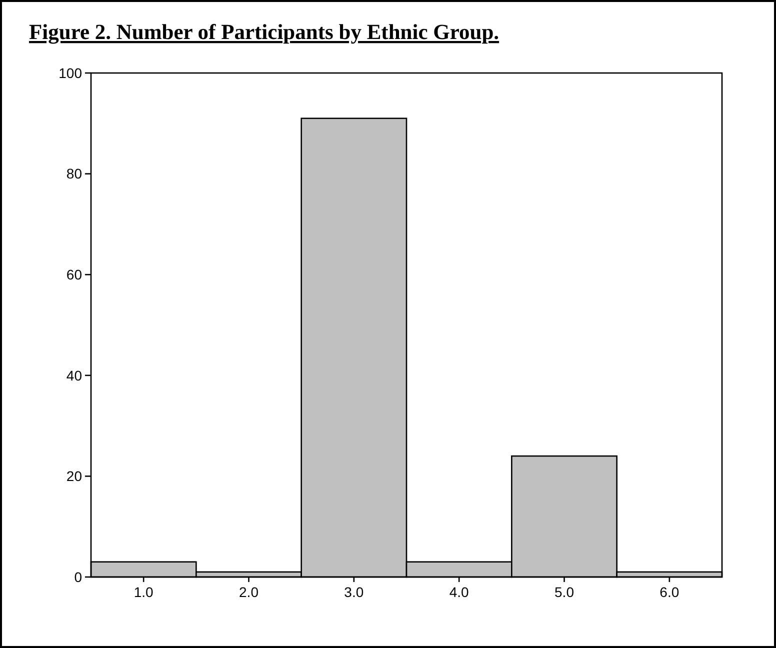 This screenshot has width=776, height=648. I want to click on x-tick-label: 5.0, so click(564, 592).